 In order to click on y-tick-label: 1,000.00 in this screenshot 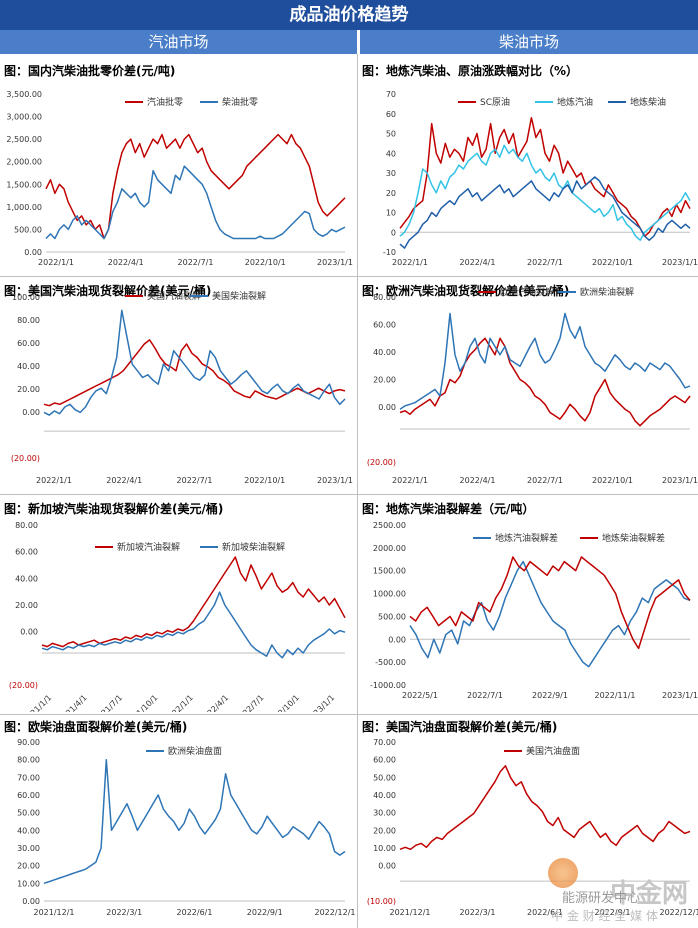, I will do `click(24, 207)`.